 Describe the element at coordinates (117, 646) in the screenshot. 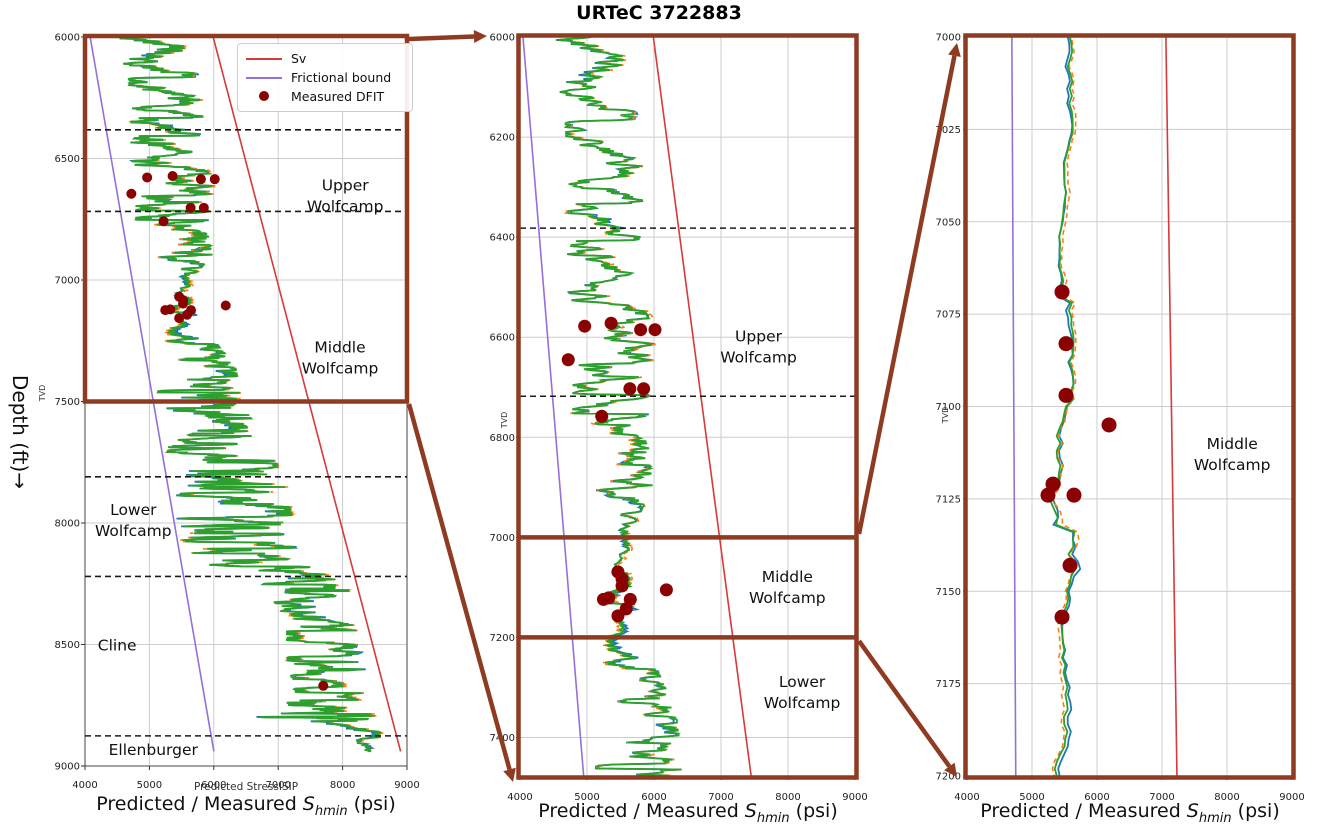

I see `left-formation-label: Cline` at that location.